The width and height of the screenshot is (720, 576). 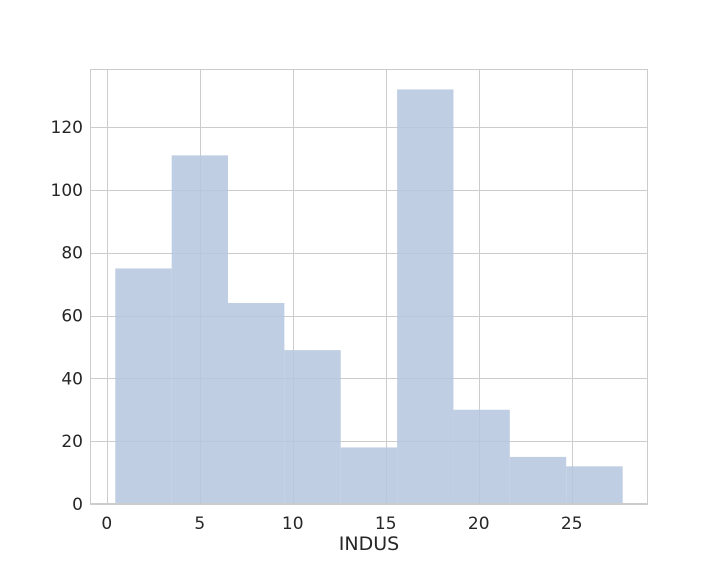 I want to click on x-tick-labels: 0 5 10 15 20 25, so click(x=341, y=524).